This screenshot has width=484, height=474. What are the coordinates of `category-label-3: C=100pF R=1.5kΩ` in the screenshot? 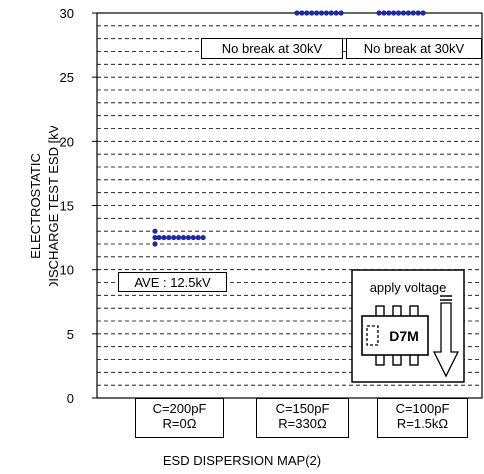 It's located at (422, 418).